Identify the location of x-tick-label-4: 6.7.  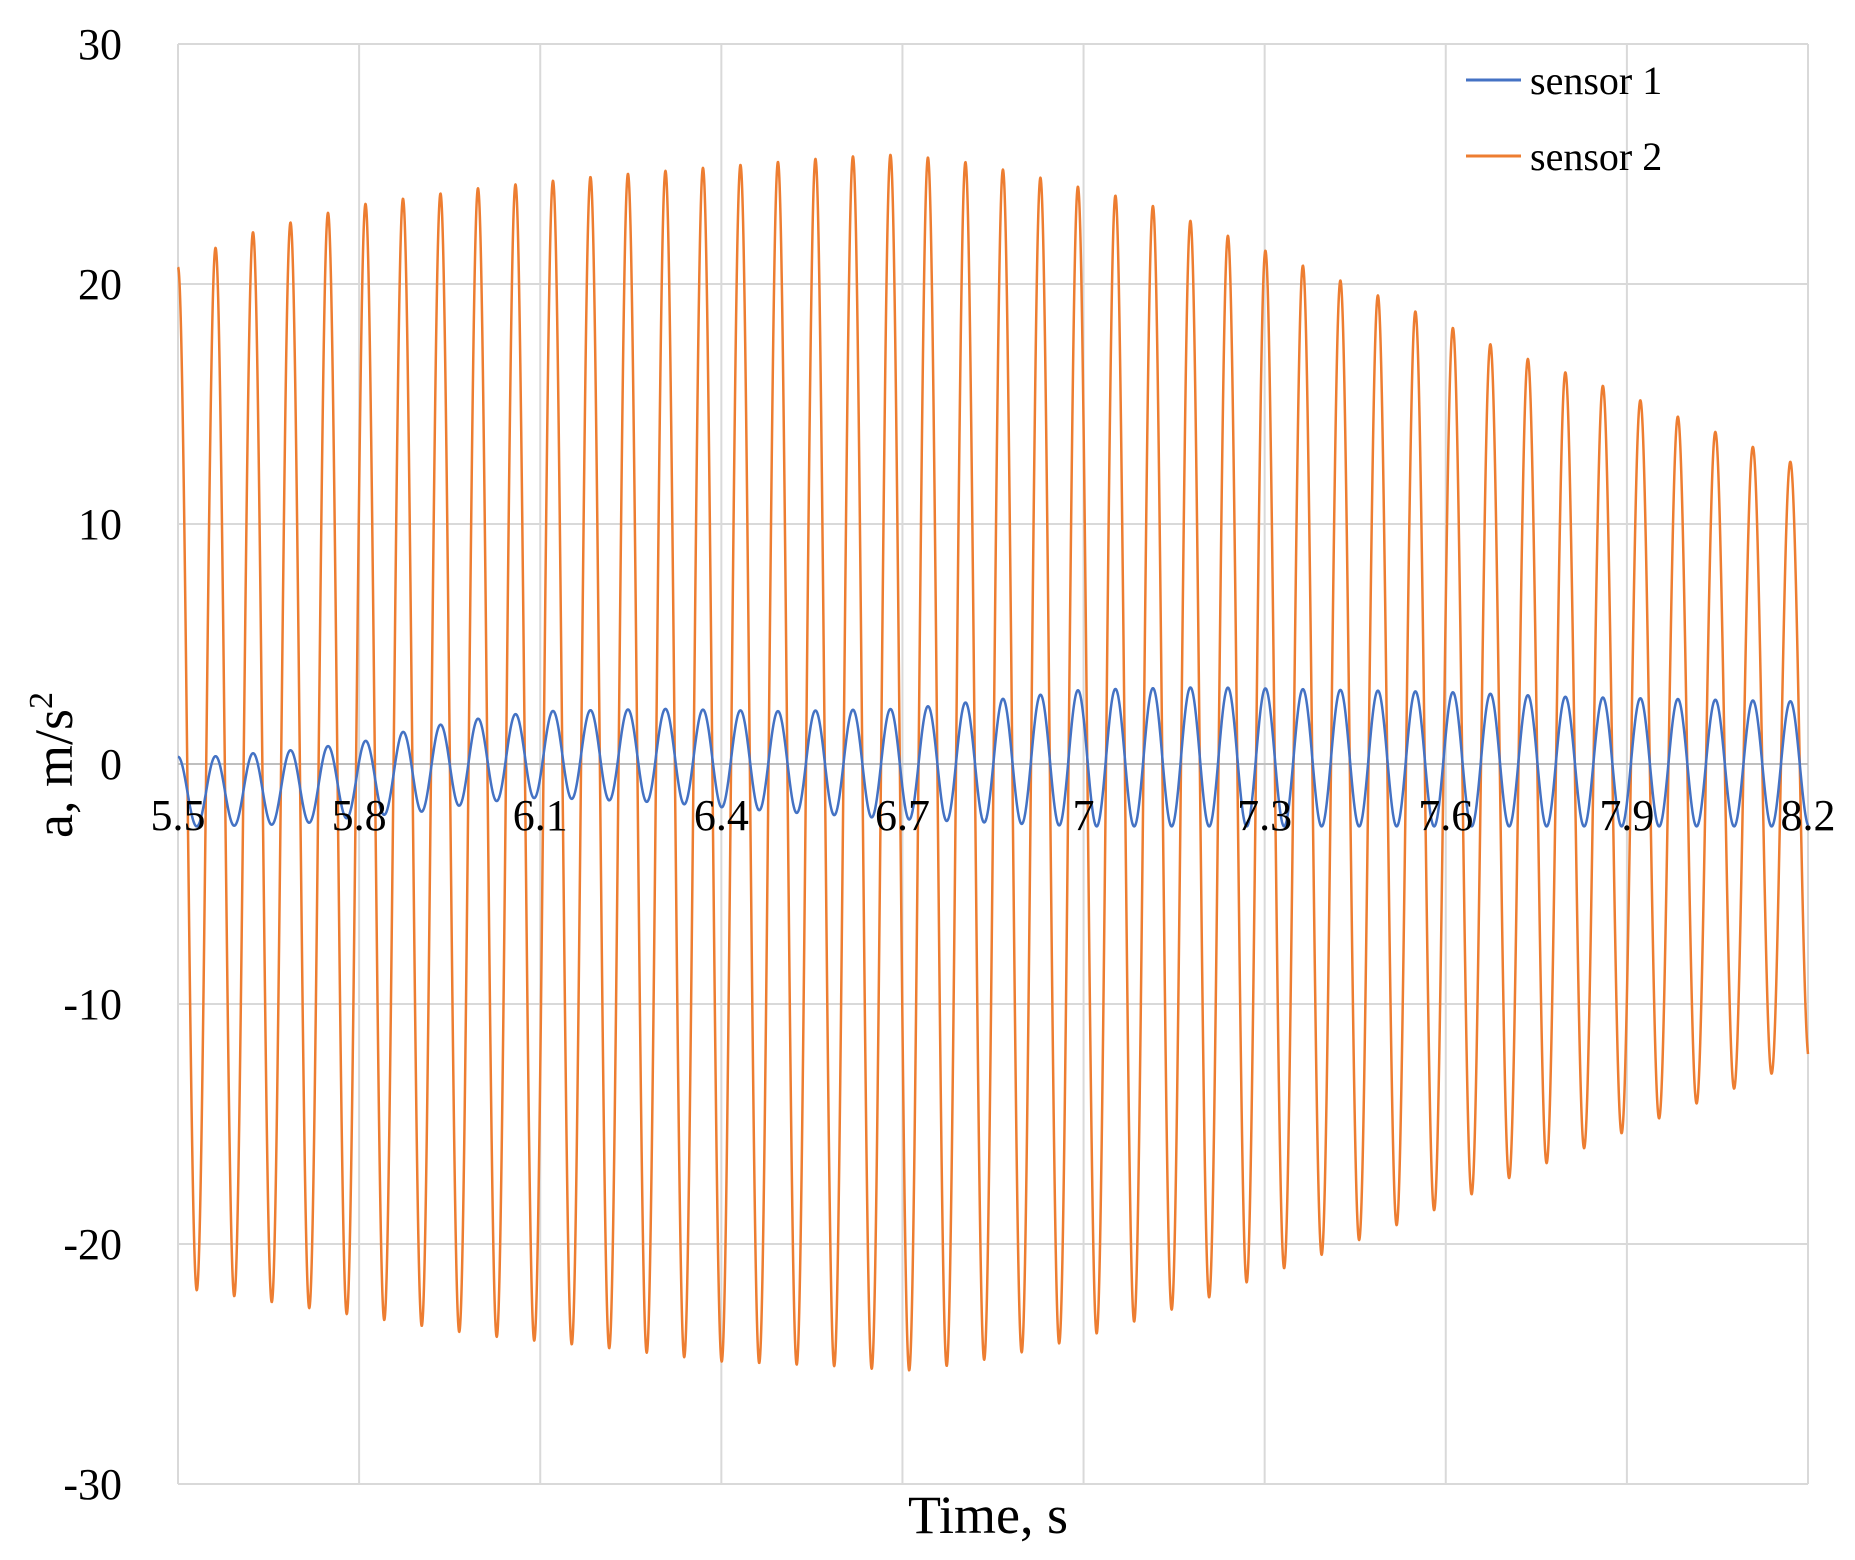
(902, 815).